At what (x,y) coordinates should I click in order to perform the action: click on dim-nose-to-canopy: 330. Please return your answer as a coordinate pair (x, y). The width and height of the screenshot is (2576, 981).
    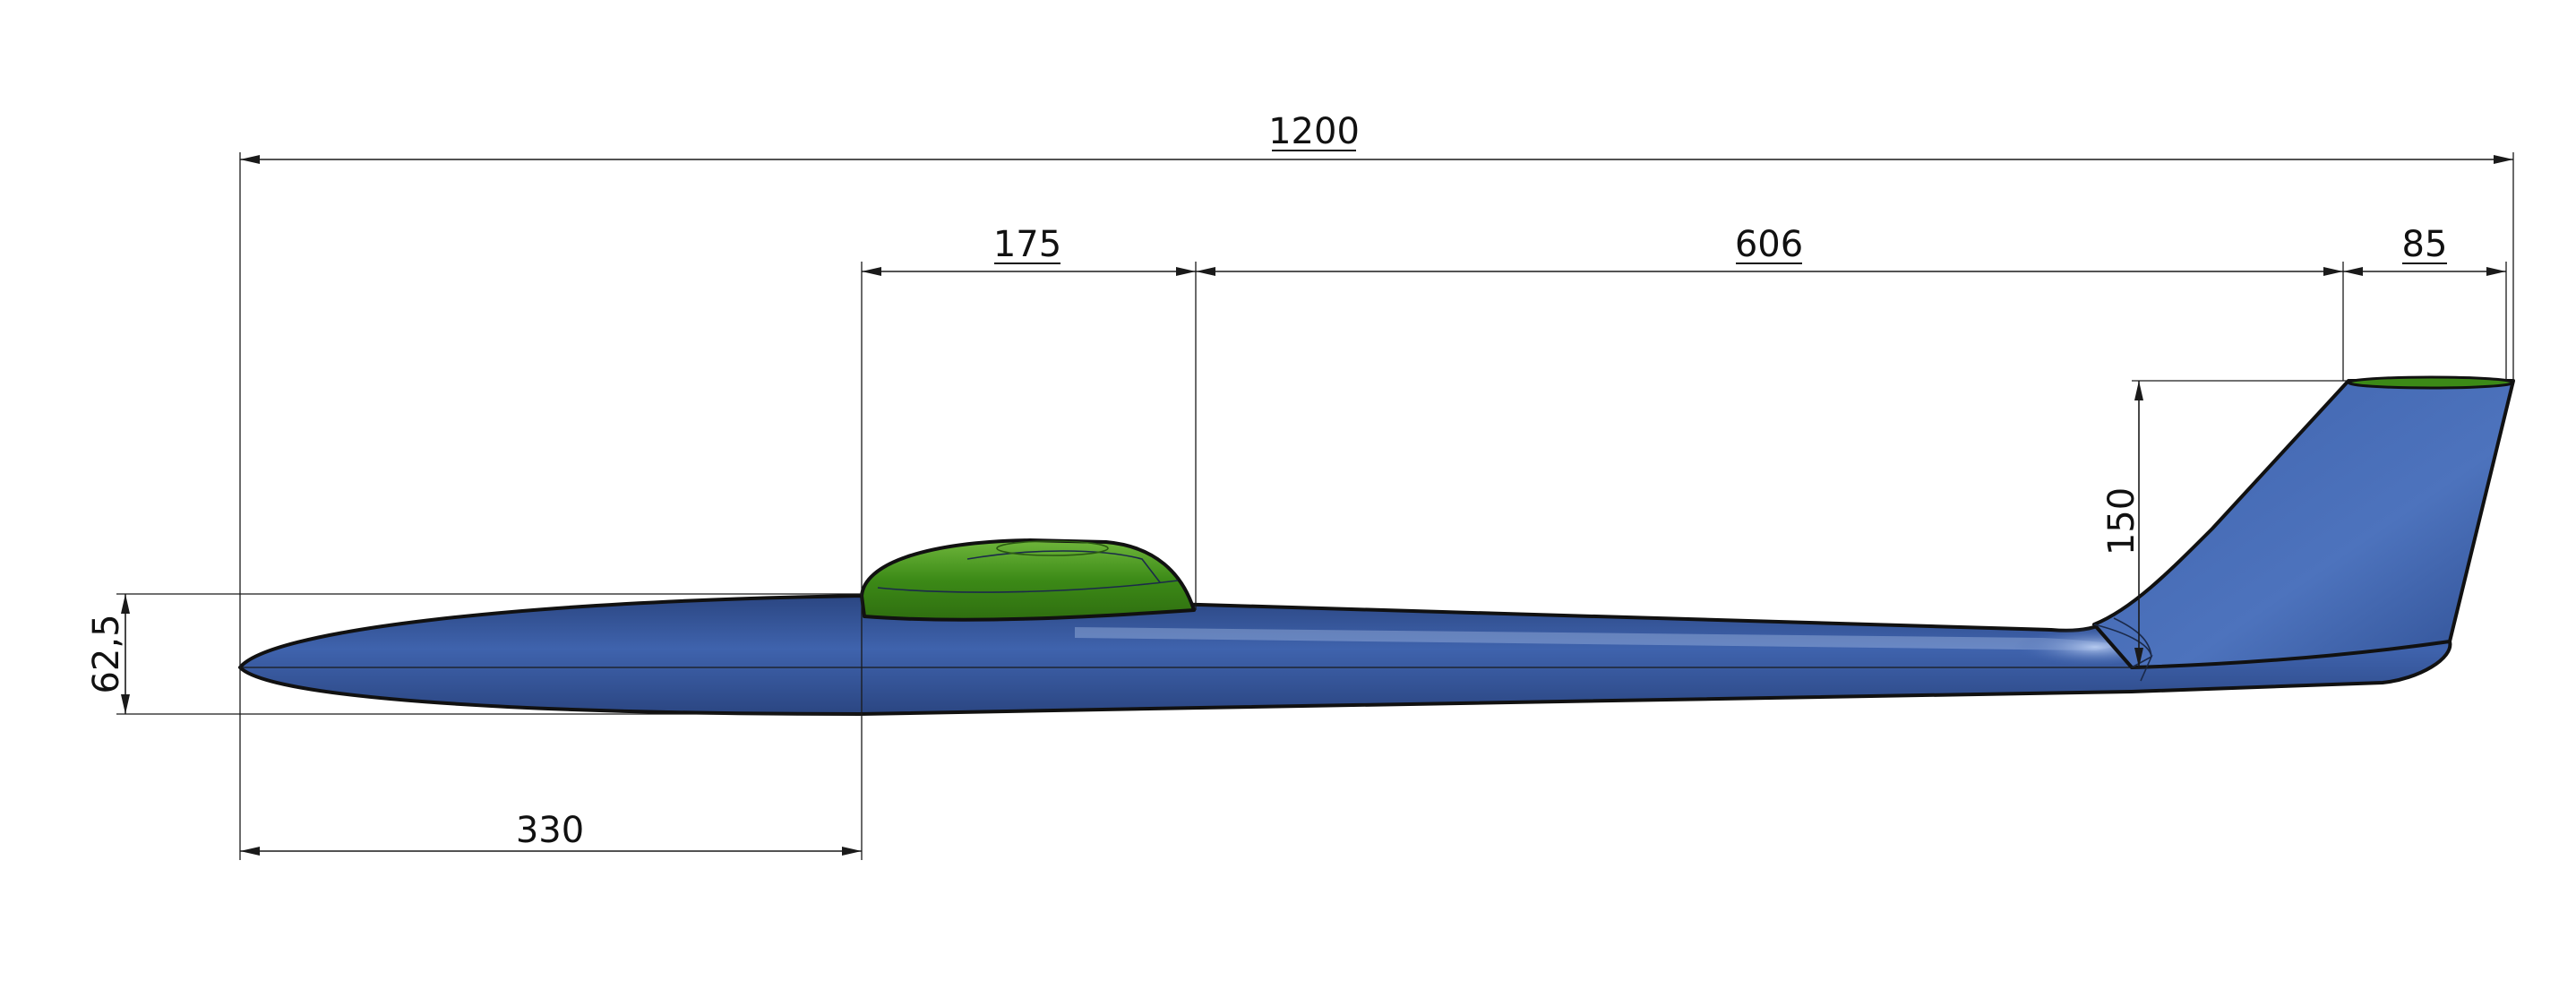
    Looking at the image, I should click on (550, 763).